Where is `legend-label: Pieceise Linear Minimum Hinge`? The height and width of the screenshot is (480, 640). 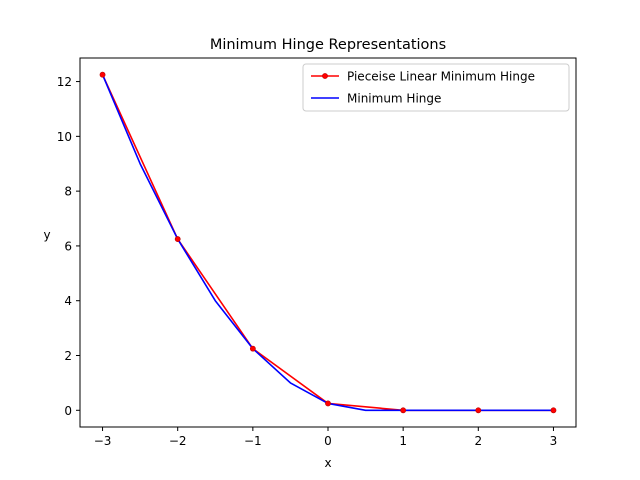
legend-label: Pieceise Linear Minimum Hinge is located at coordinates (441, 77).